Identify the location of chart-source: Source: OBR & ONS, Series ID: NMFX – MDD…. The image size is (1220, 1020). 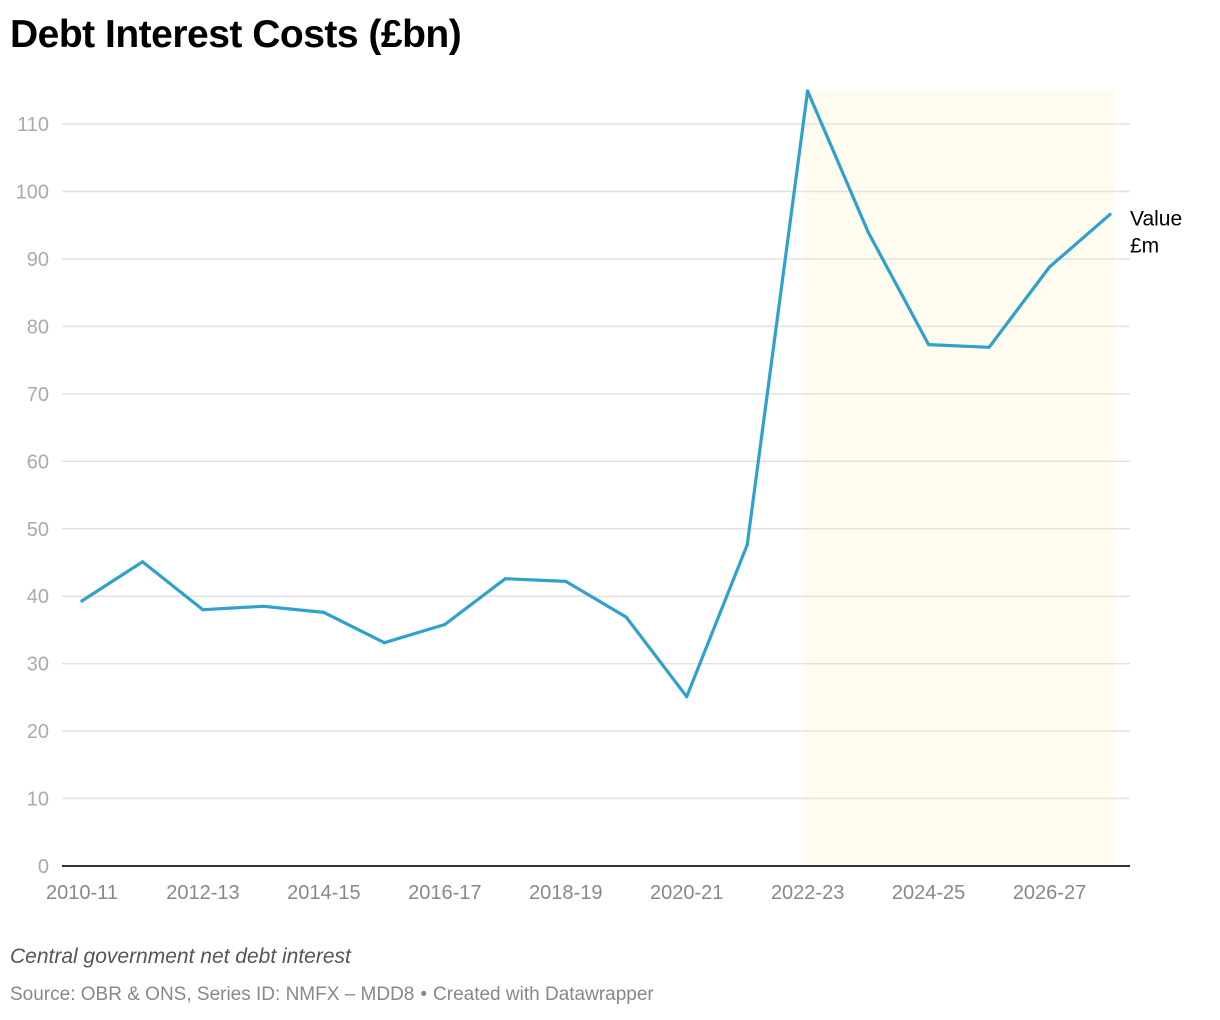
(332, 995).